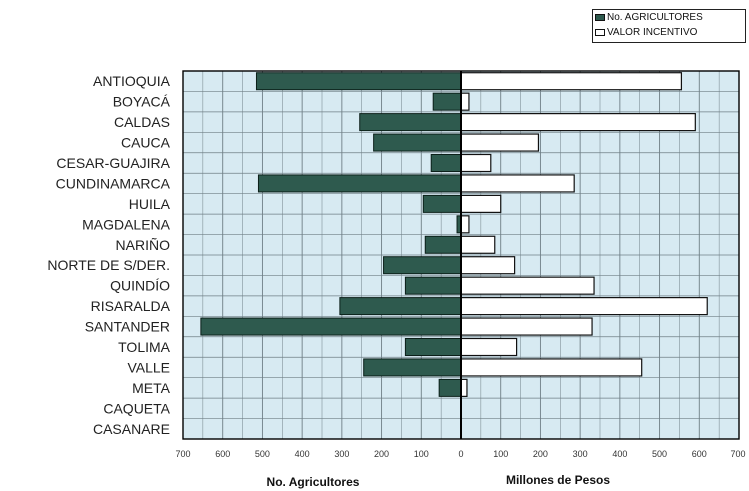 The width and height of the screenshot is (749, 491). I want to click on category-label: CAUCA, so click(146, 143).